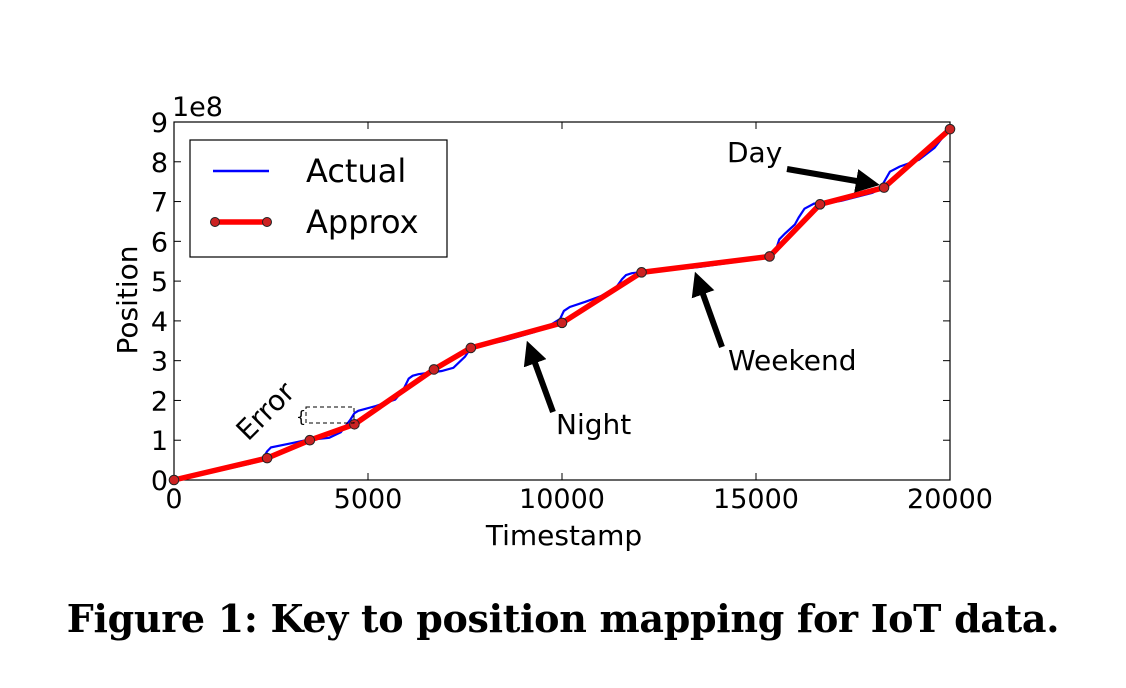  Describe the element at coordinates (197, 107) in the screenshot. I see `y-multiplier-label: 1e8` at that location.